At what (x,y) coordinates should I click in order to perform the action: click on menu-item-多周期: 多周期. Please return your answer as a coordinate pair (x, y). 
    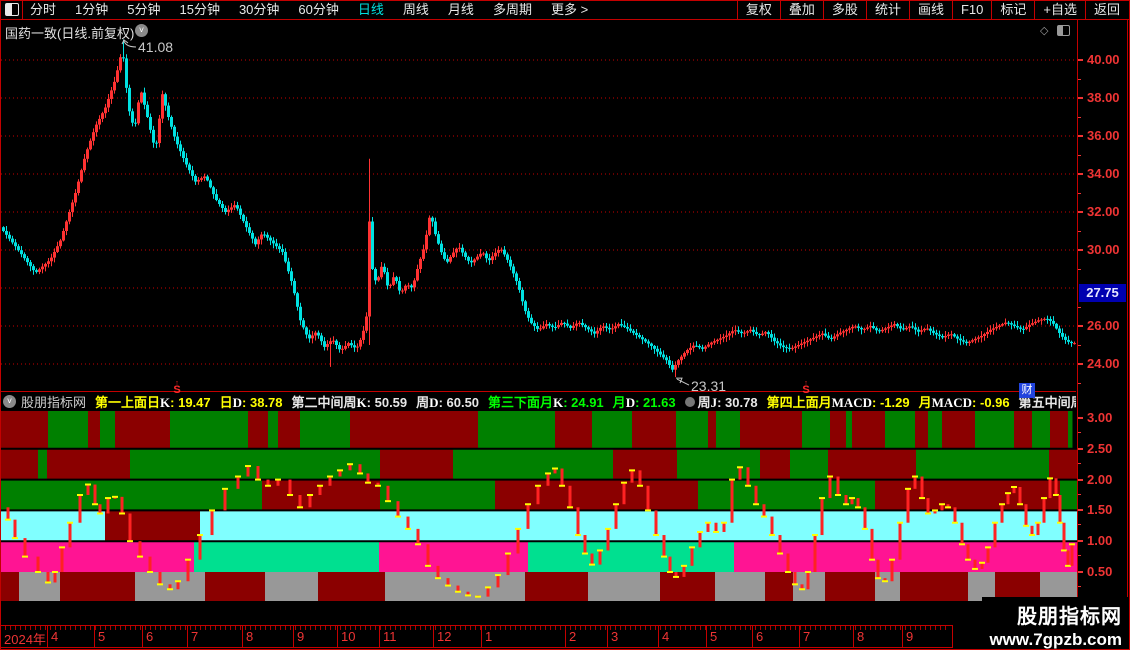
    Looking at the image, I should click on (512, 9).